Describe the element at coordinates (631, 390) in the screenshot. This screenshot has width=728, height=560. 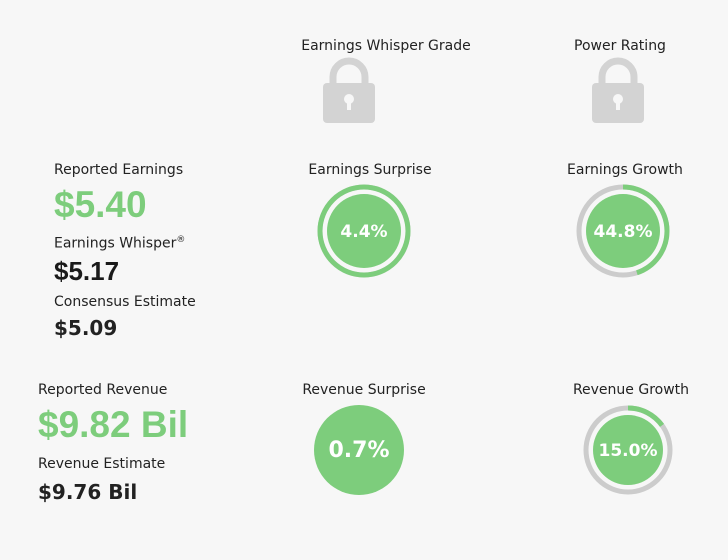
I see `revenue-growth-label: Revenue Growth` at that location.